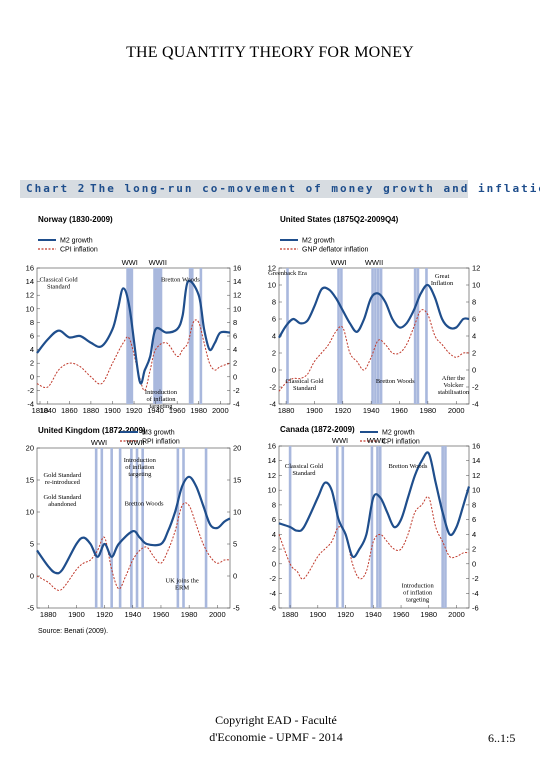  I want to click on annotation: Bretton Woods, so click(395, 381).